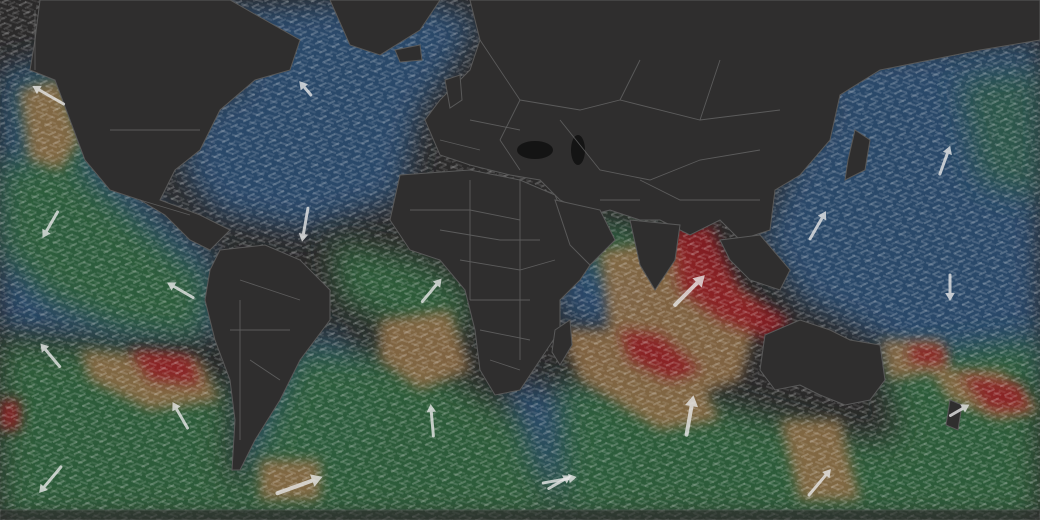  I want to click on arrow-s-indian-3-icon, so click(431, 421).